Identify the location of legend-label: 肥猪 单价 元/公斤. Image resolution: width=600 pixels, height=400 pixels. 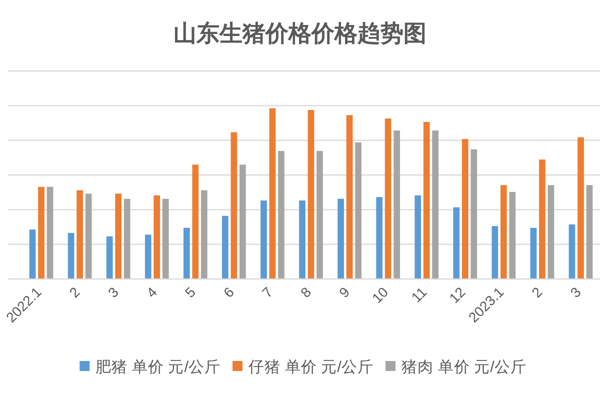
(158, 367).